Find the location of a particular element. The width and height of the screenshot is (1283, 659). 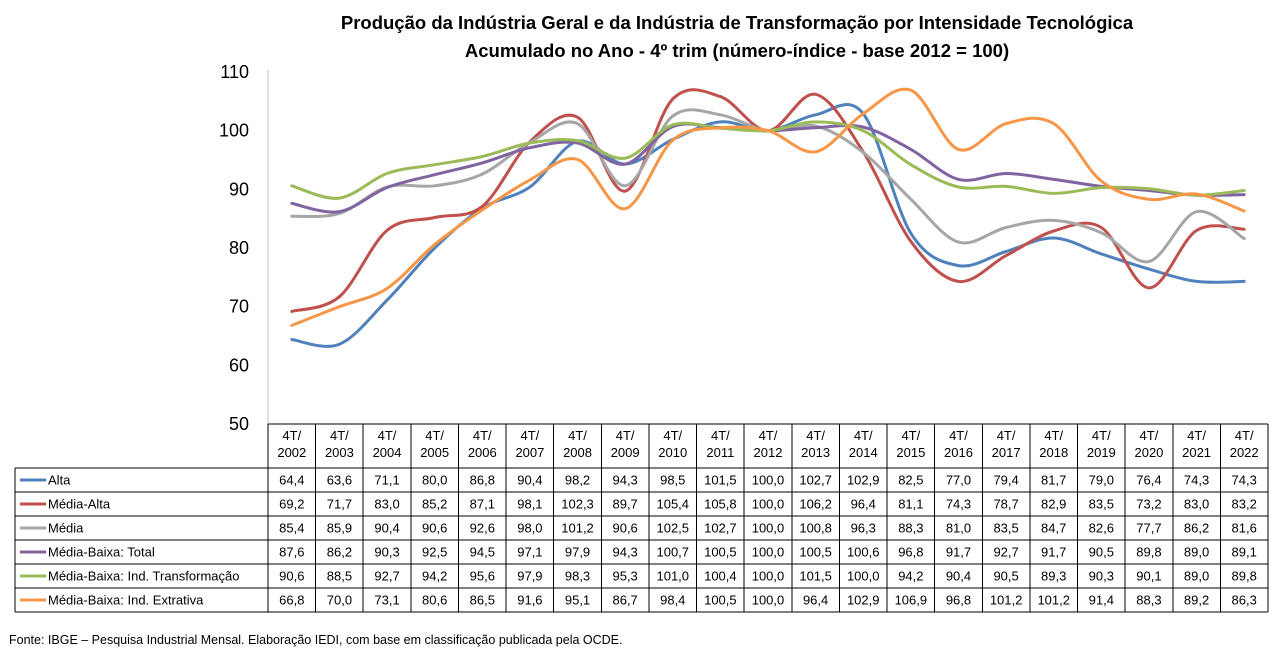

data-label: 89,8 is located at coordinates (1244, 576).